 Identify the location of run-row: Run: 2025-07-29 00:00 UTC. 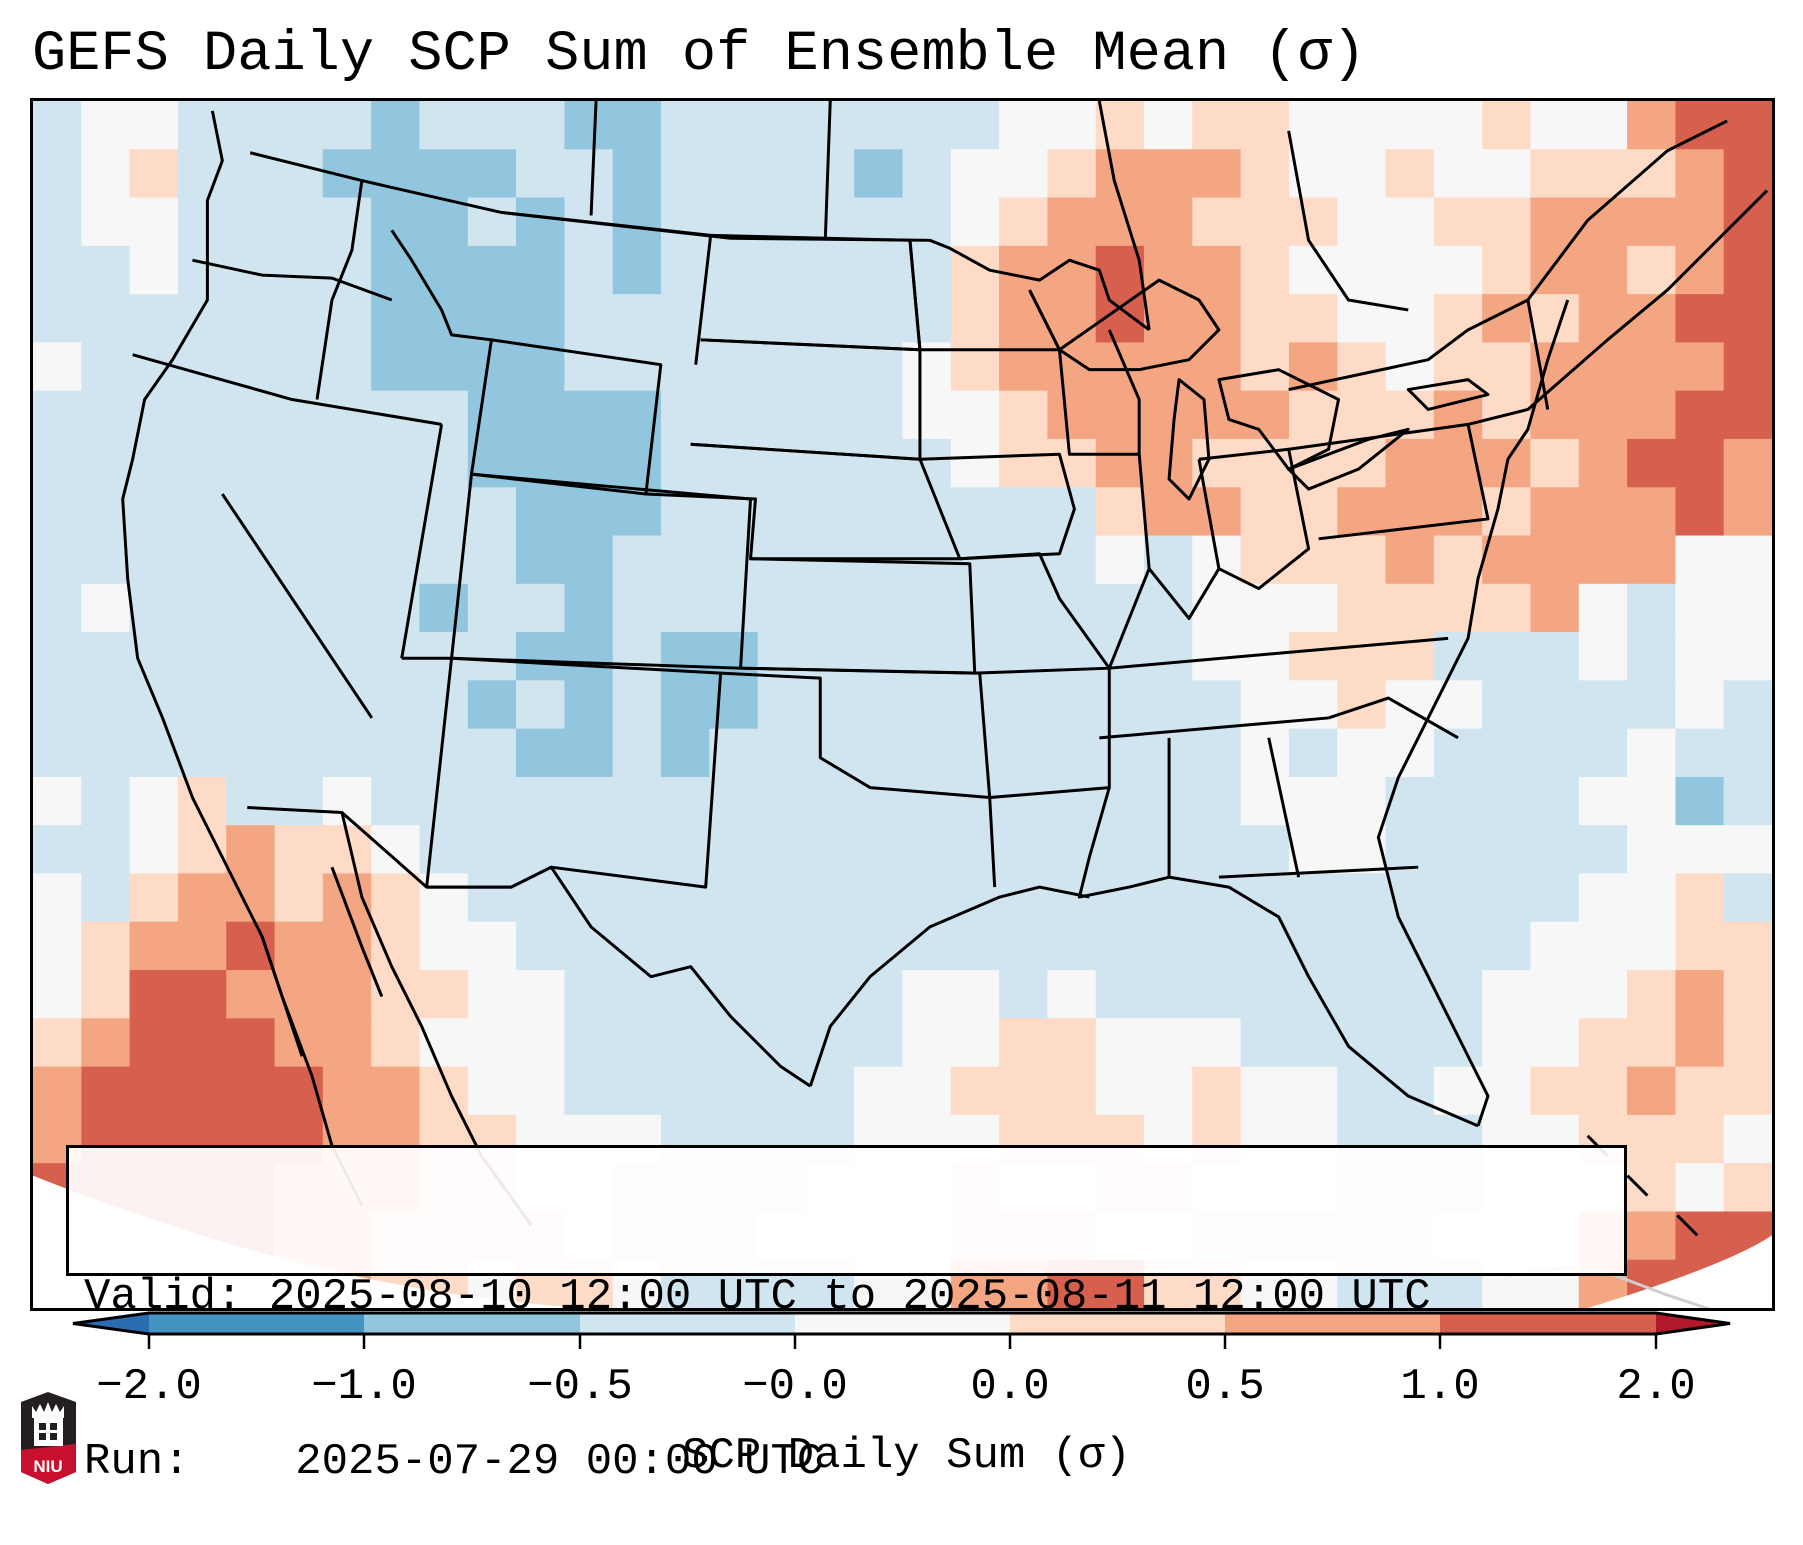
(854, 1462).